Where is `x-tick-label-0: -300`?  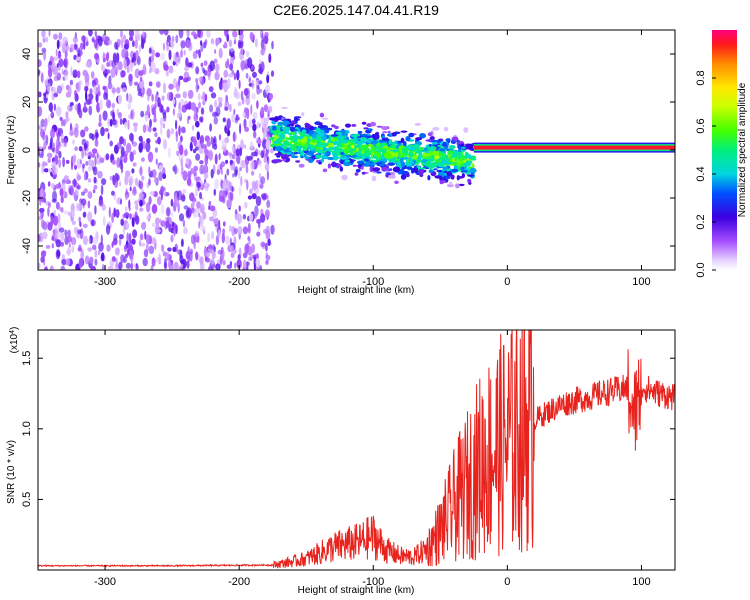
x-tick-label-0: -300 is located at coordinates (105, 582).